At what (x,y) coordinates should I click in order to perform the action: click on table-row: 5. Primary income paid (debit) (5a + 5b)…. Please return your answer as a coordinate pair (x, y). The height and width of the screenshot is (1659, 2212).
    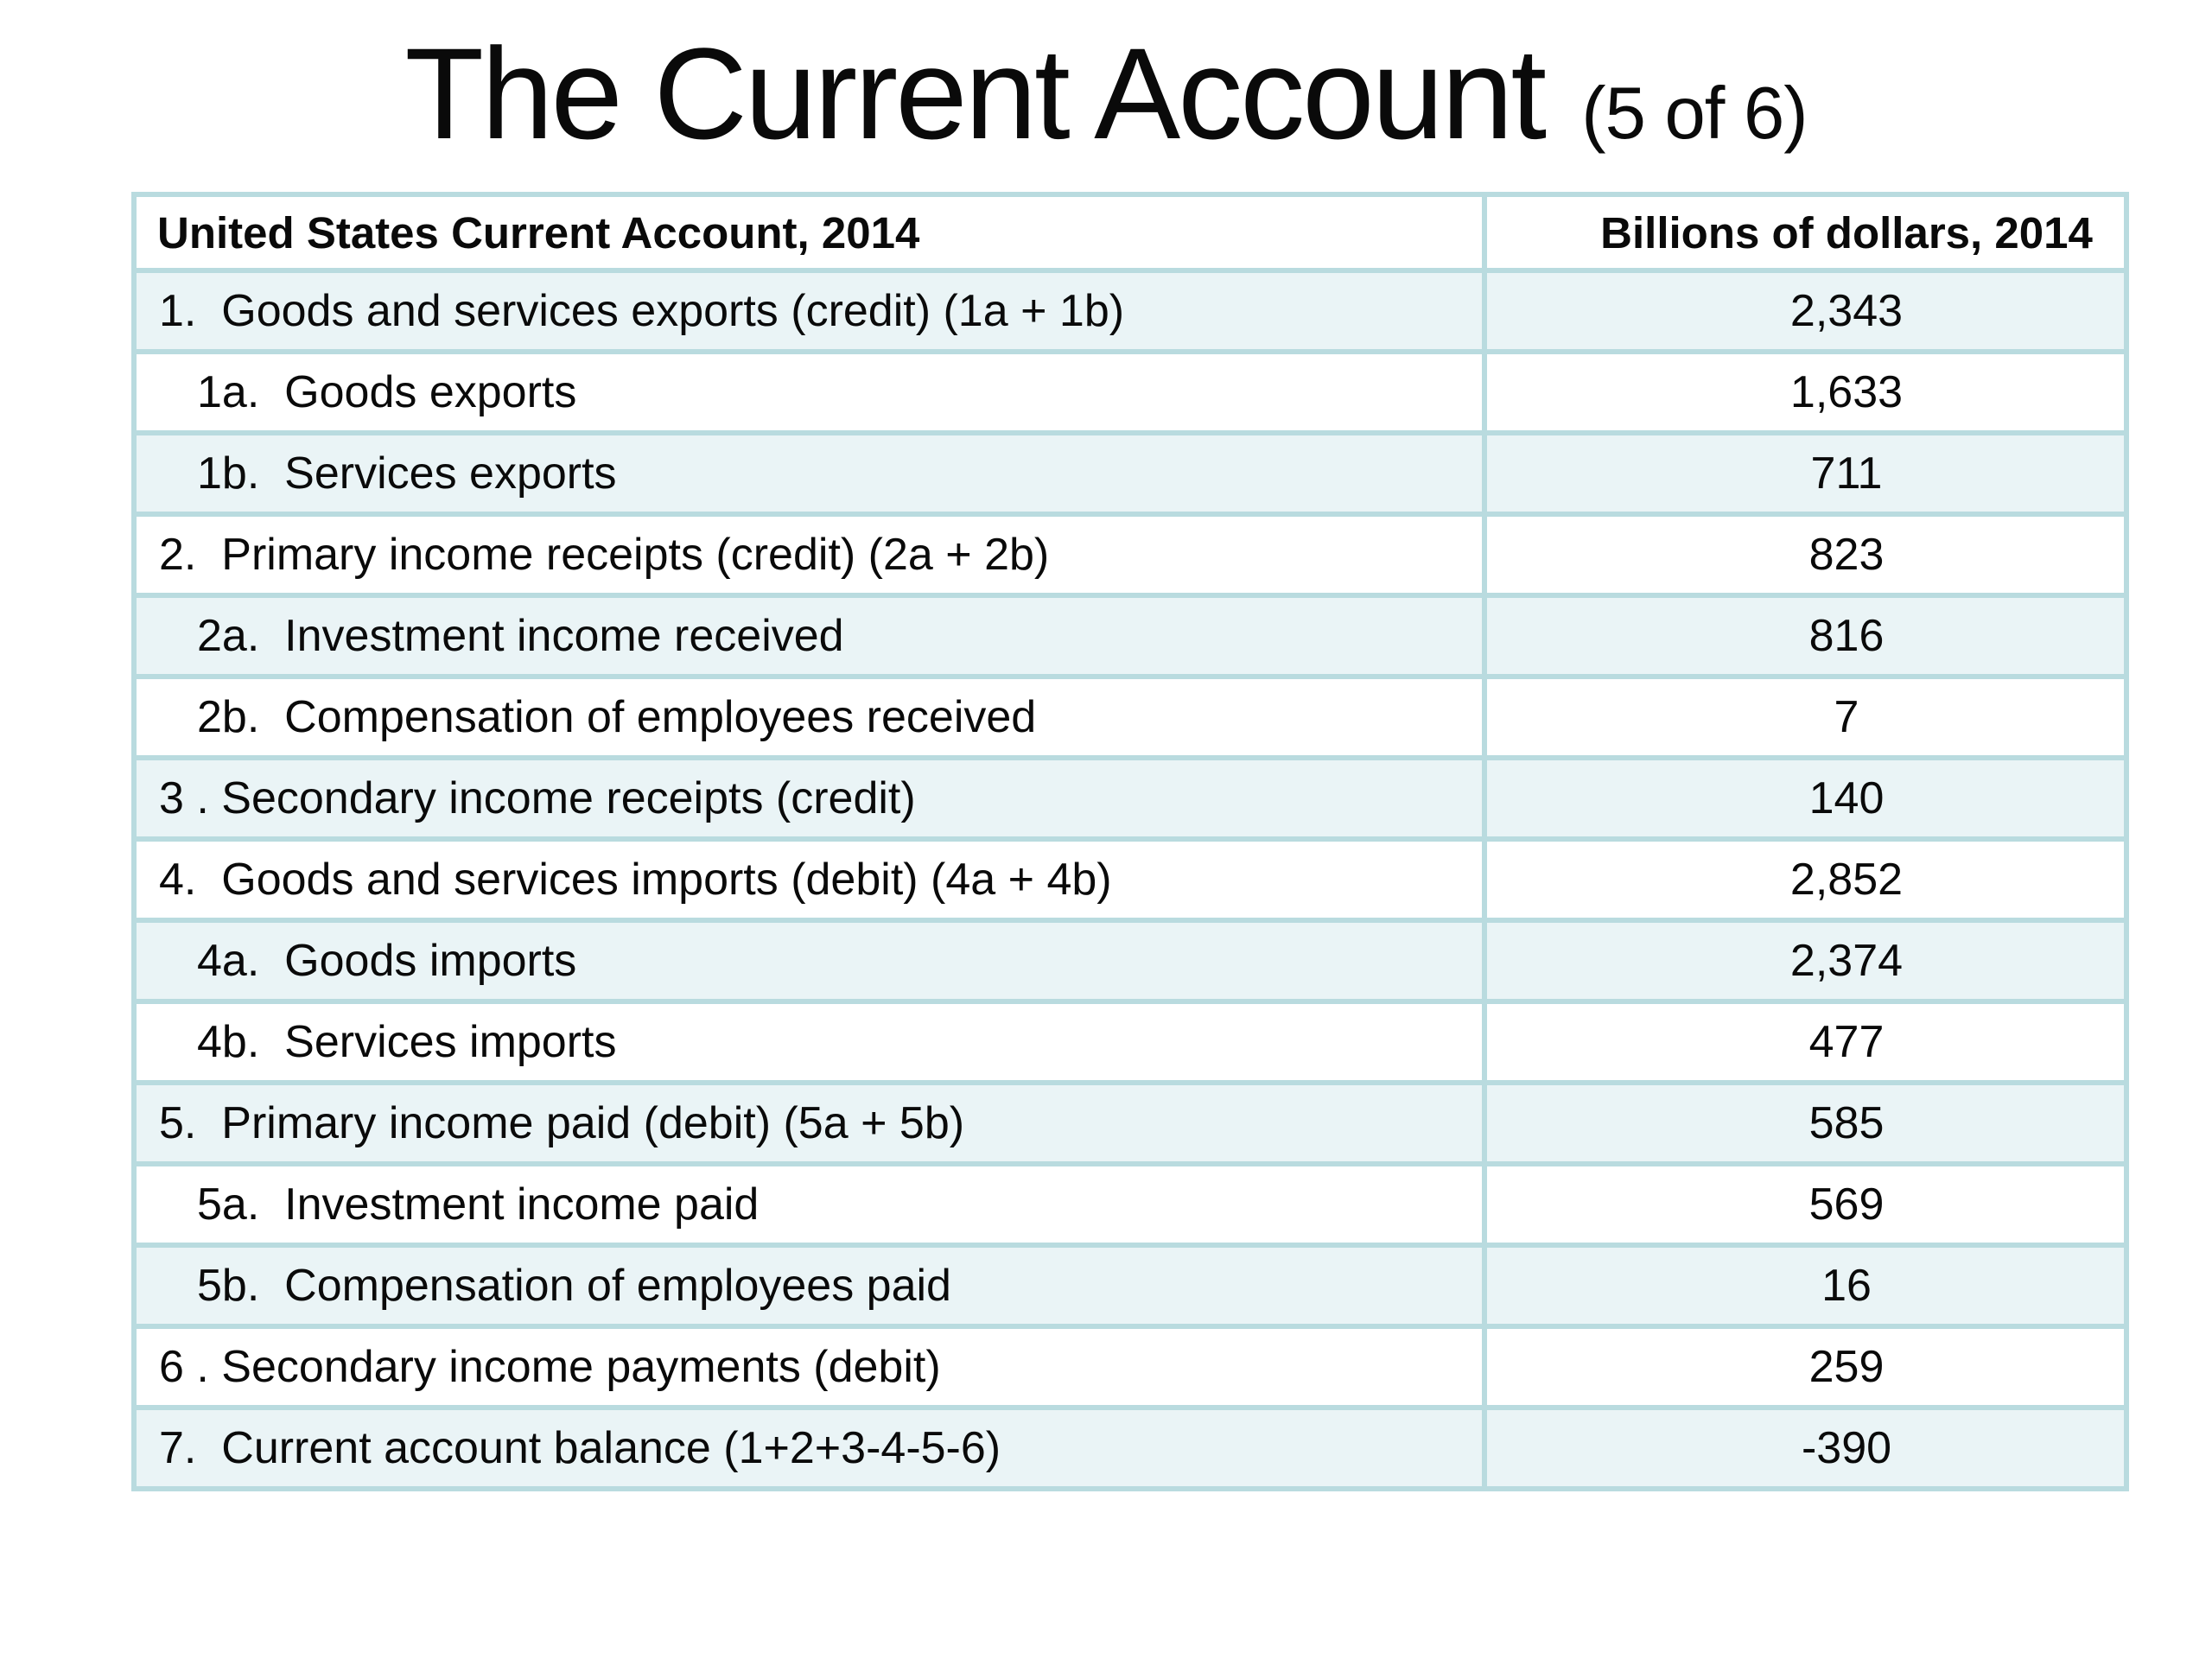
    Looking at the image, I should click on (1130, 1123).